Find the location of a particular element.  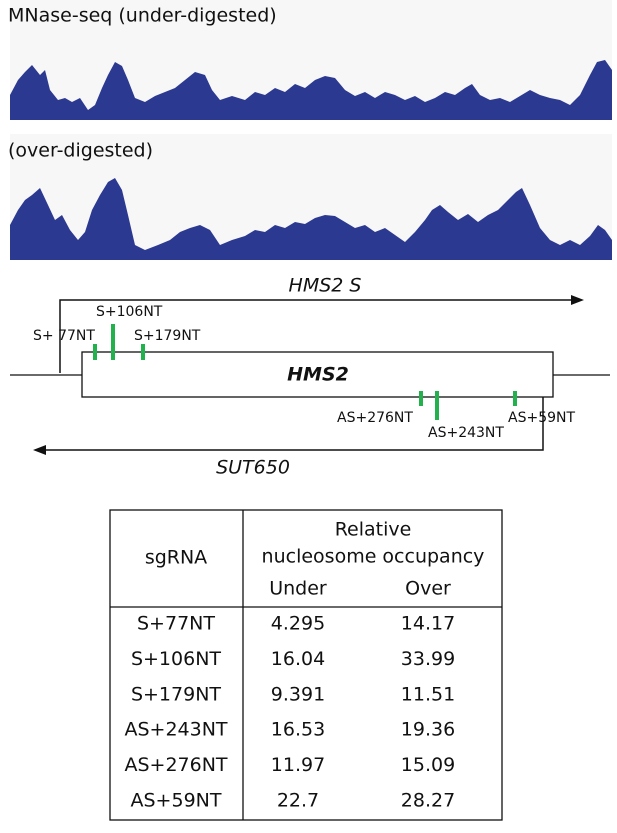

gene-label: SUT650 is located at coordinates (253, 468).